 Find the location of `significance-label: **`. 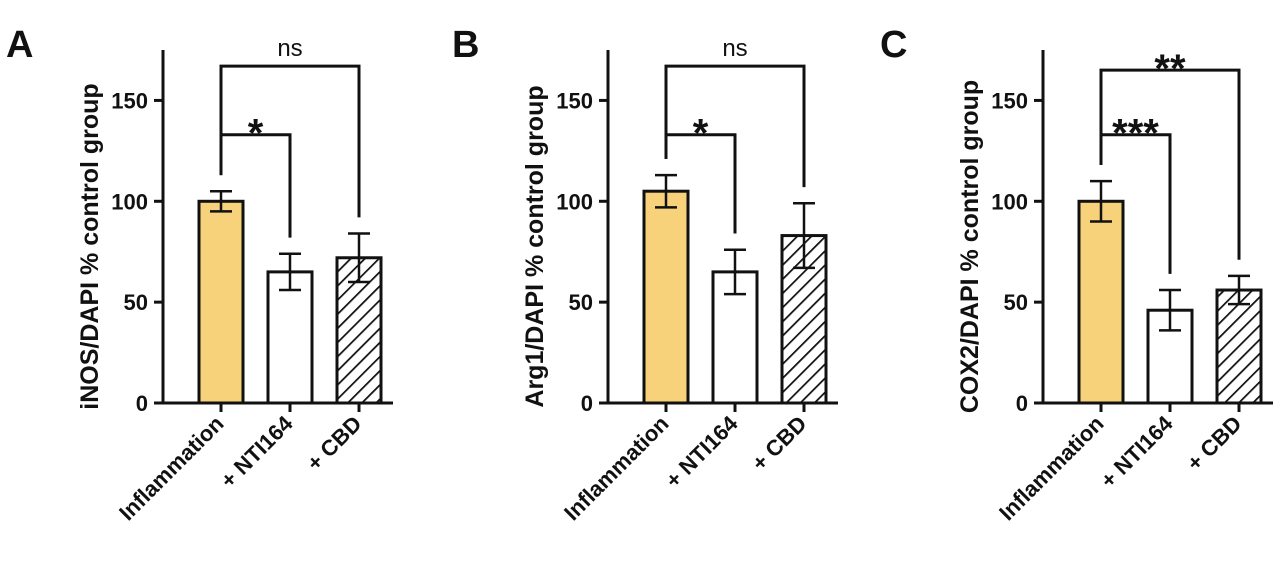

significance-label: ** is located at coordinates (1170, 69).